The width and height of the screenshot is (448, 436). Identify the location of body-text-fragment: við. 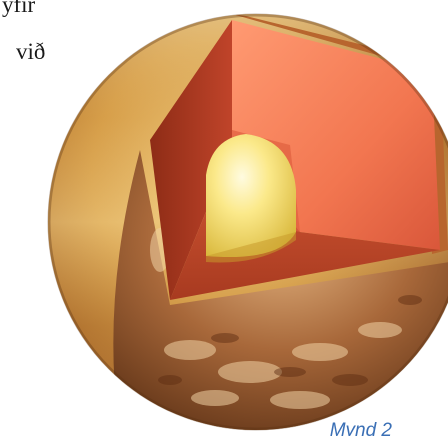
(31, 51).